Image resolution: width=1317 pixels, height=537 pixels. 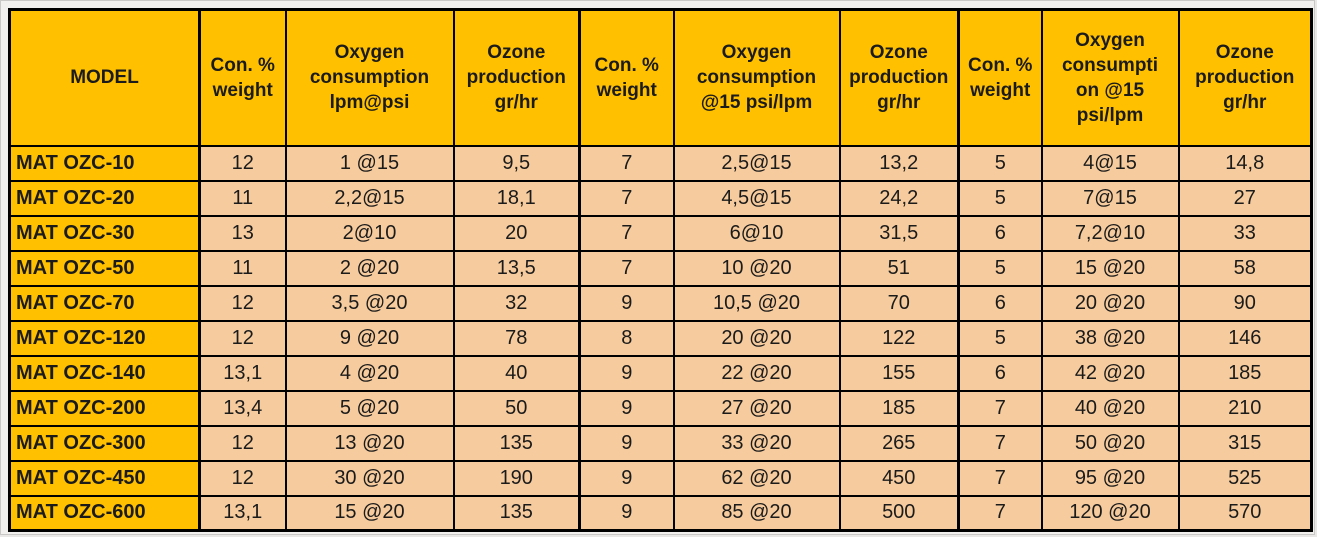 I want to click on data-cell: 525, so click(x=1245, y=478).